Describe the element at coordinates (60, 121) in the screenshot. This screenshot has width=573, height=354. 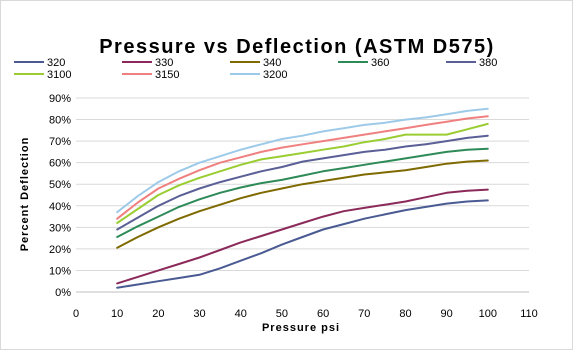
I see `y-tick-label: 80%` at that location.